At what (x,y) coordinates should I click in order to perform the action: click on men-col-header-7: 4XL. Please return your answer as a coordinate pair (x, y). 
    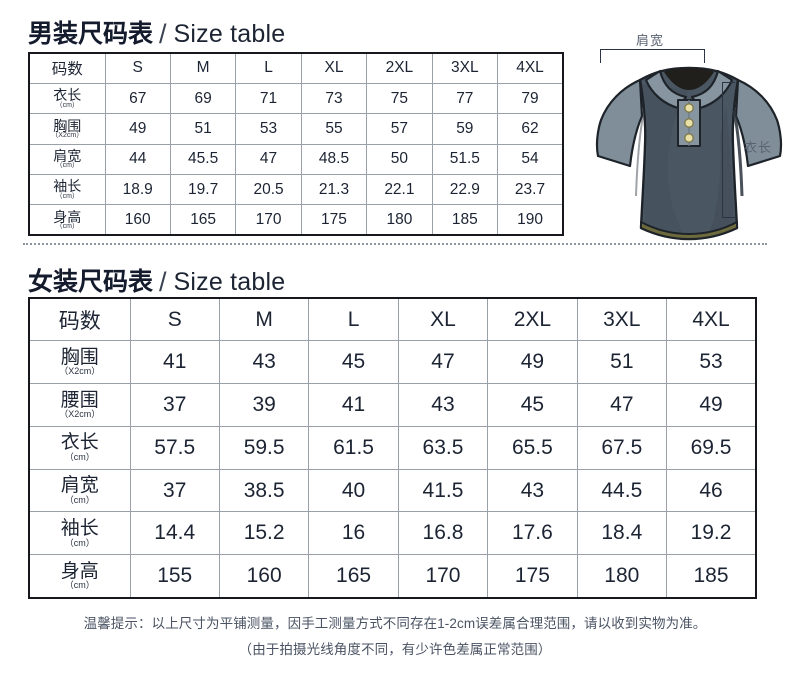
    Looking at the image, I should click on (530, 68).